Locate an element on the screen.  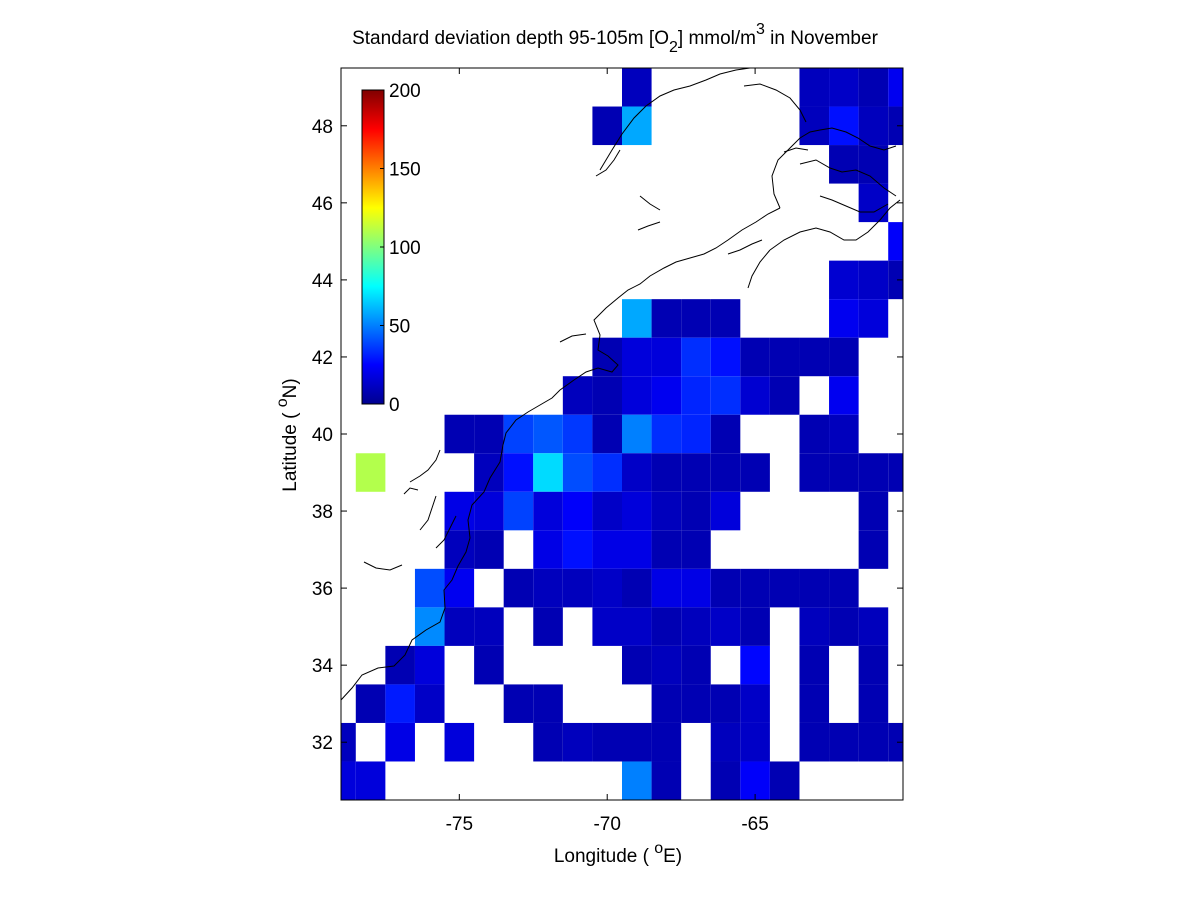
y-tick-label: 40 is located at coordinates (322, 435).